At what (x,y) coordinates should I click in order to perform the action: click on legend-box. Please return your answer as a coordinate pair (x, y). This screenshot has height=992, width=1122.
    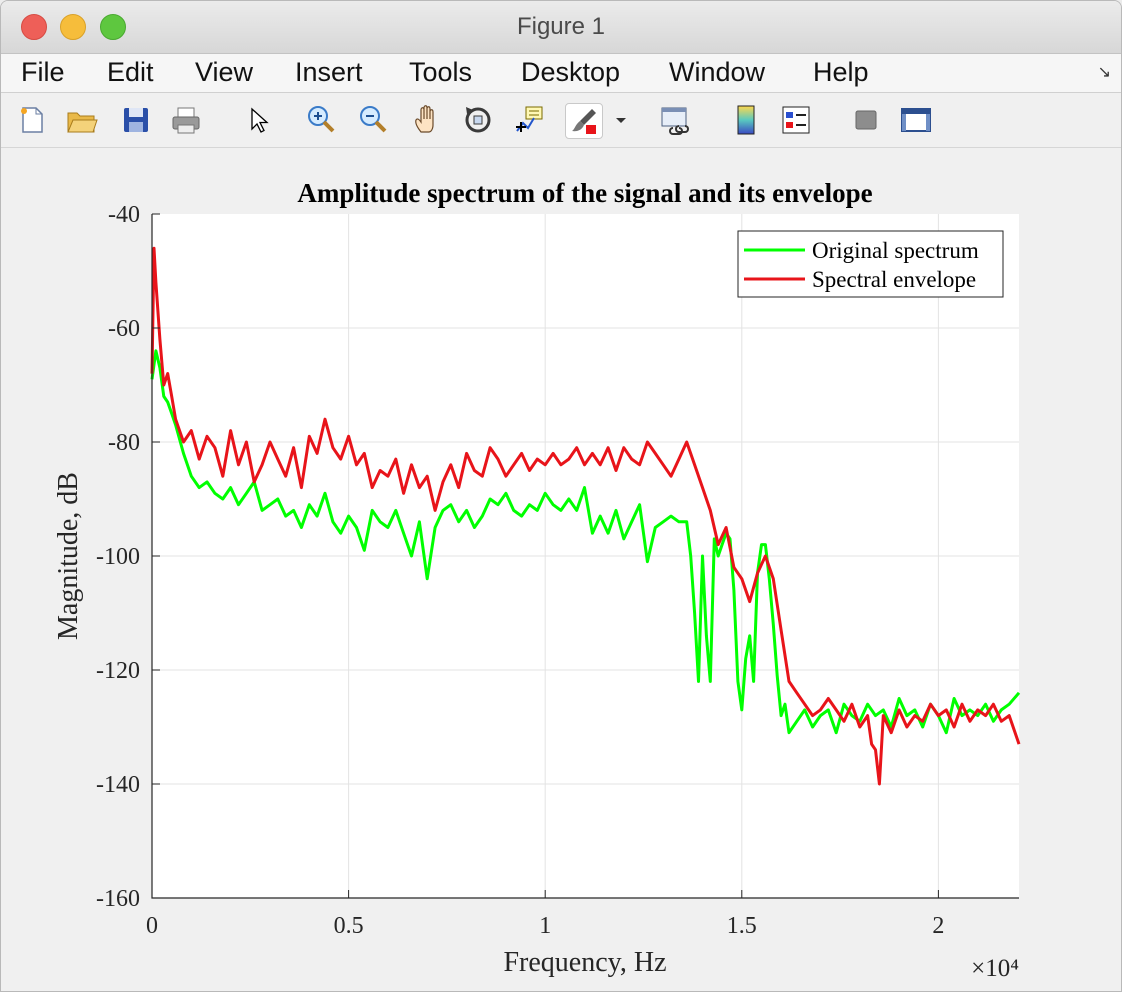
    Looking at the image, I should click on (870, 264).